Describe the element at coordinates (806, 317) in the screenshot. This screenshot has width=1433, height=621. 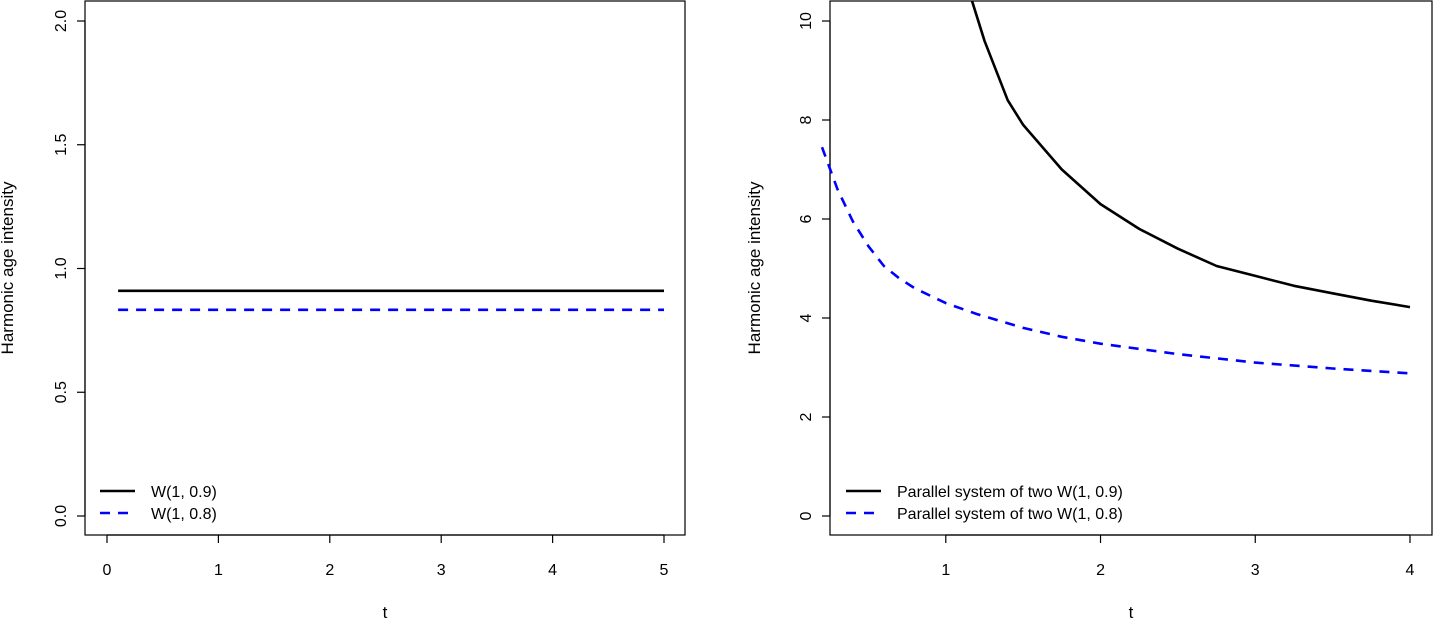
I see `y-tick-label: 4` at that location.